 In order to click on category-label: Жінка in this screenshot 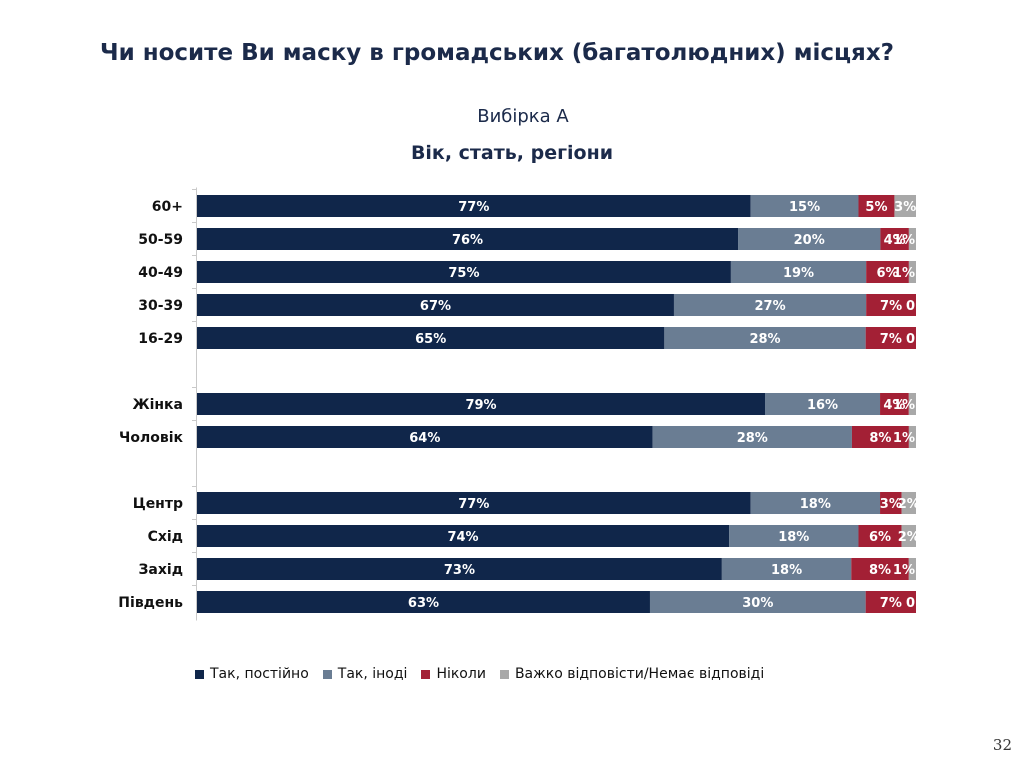, I will do `click(157, 405)`.